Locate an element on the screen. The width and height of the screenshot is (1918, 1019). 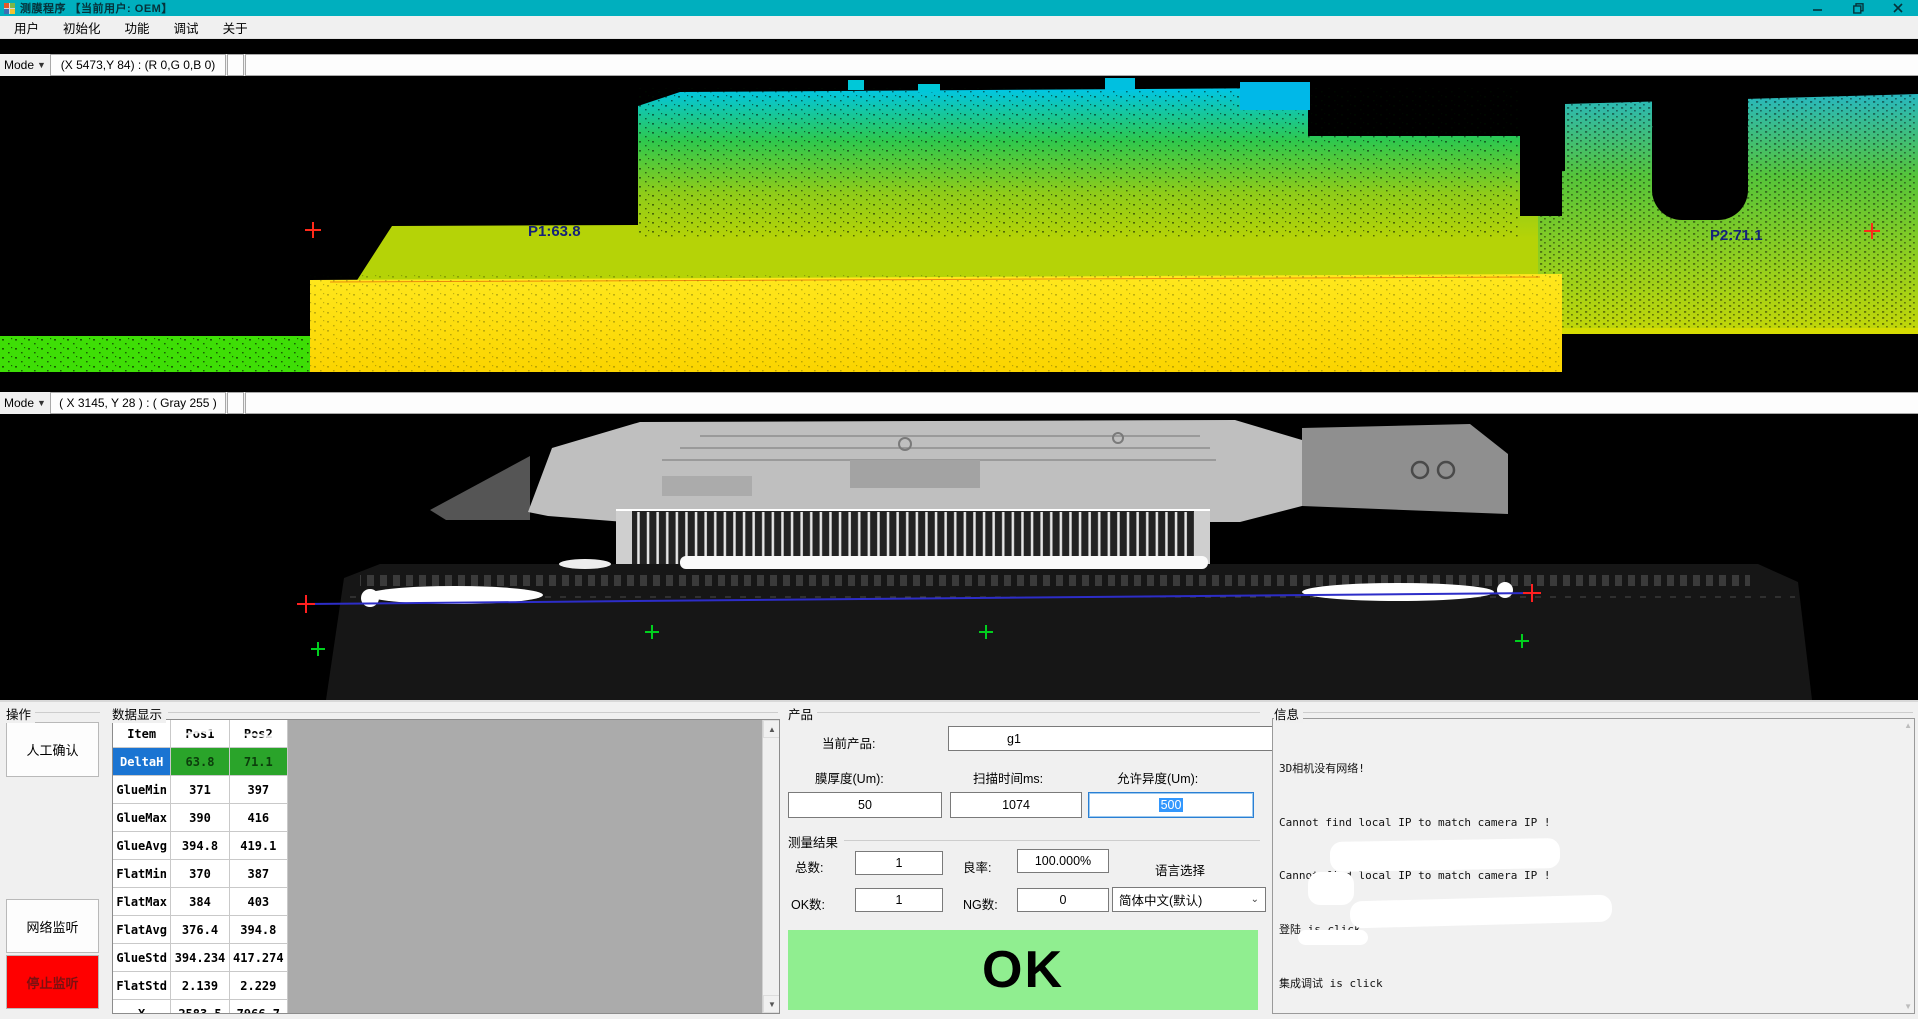
pcb-image is located at coordinates (969, 471).